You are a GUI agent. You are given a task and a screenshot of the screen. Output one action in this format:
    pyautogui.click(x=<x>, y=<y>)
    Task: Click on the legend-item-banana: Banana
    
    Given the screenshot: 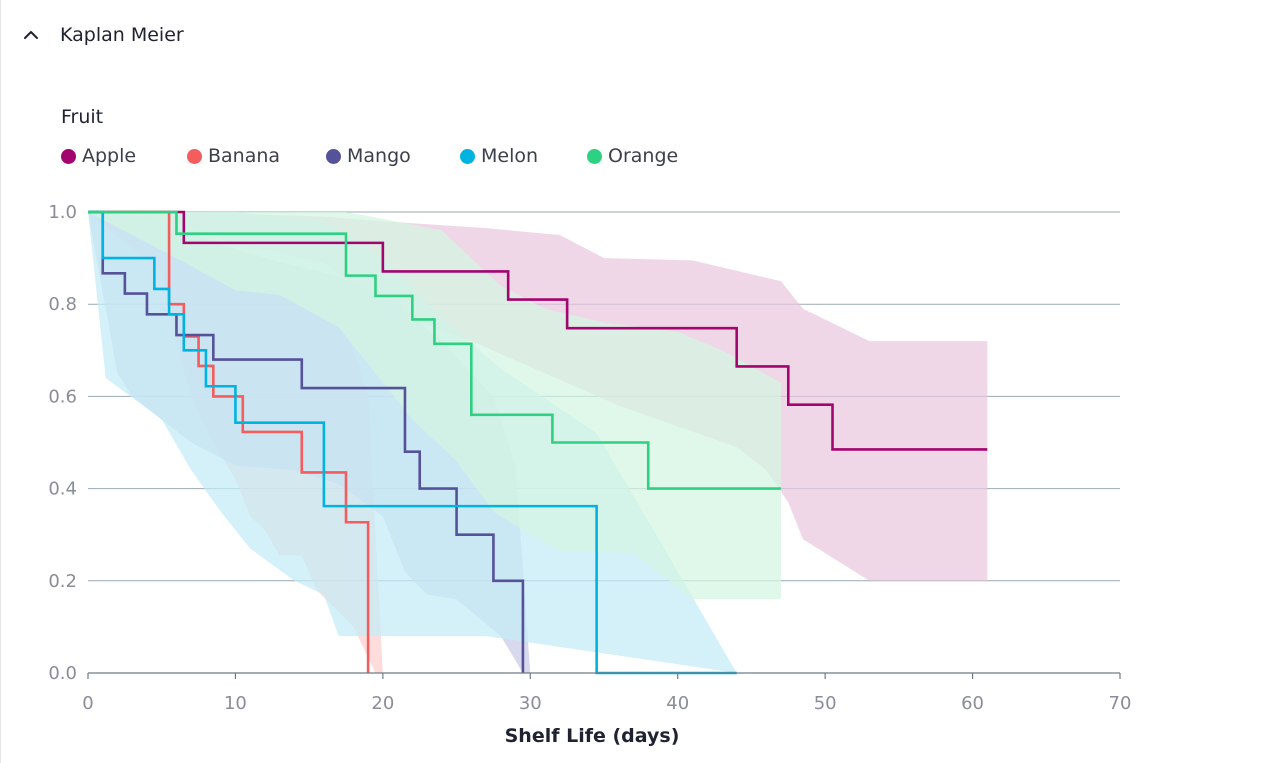 What is the action you would take?
    pyautogui.click(x=233, y=156)
    